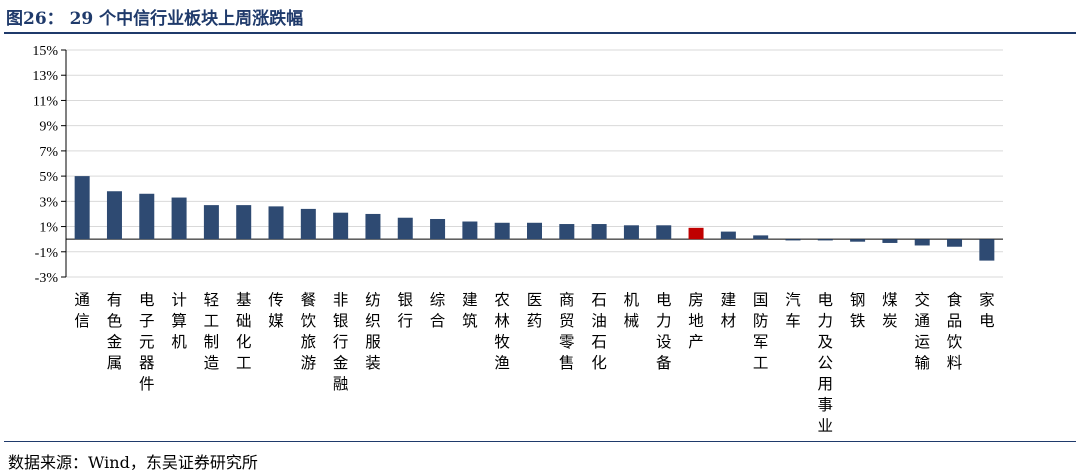  Describe the element at coordinates (922, 331) in the screenshot. I see `category-label: 交通运输` at that location.